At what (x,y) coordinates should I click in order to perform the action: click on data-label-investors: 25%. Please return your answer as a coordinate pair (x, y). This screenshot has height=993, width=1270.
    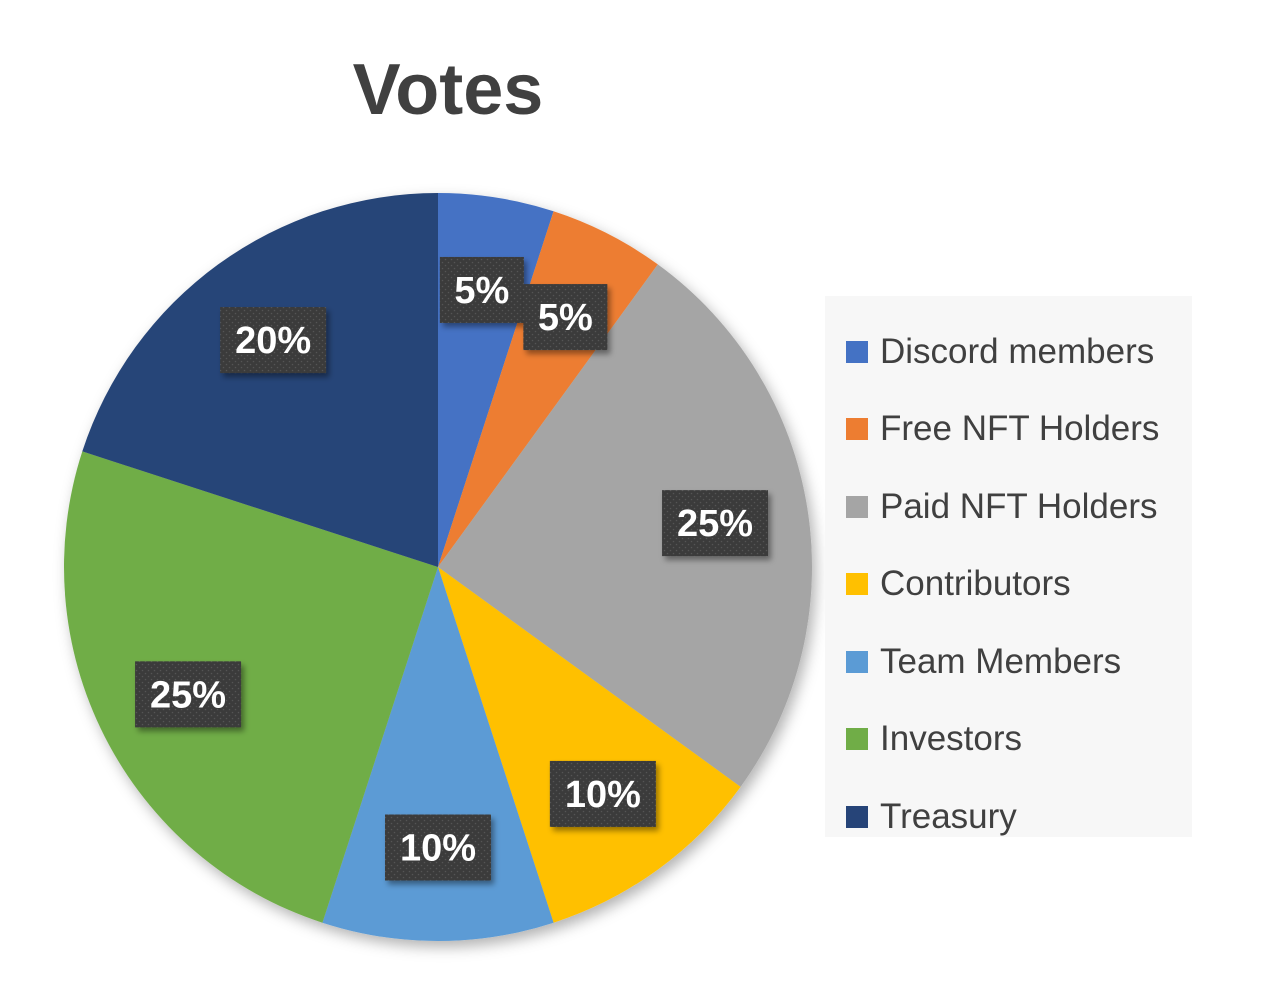
    Looking at the image, I should click on (188, 694).